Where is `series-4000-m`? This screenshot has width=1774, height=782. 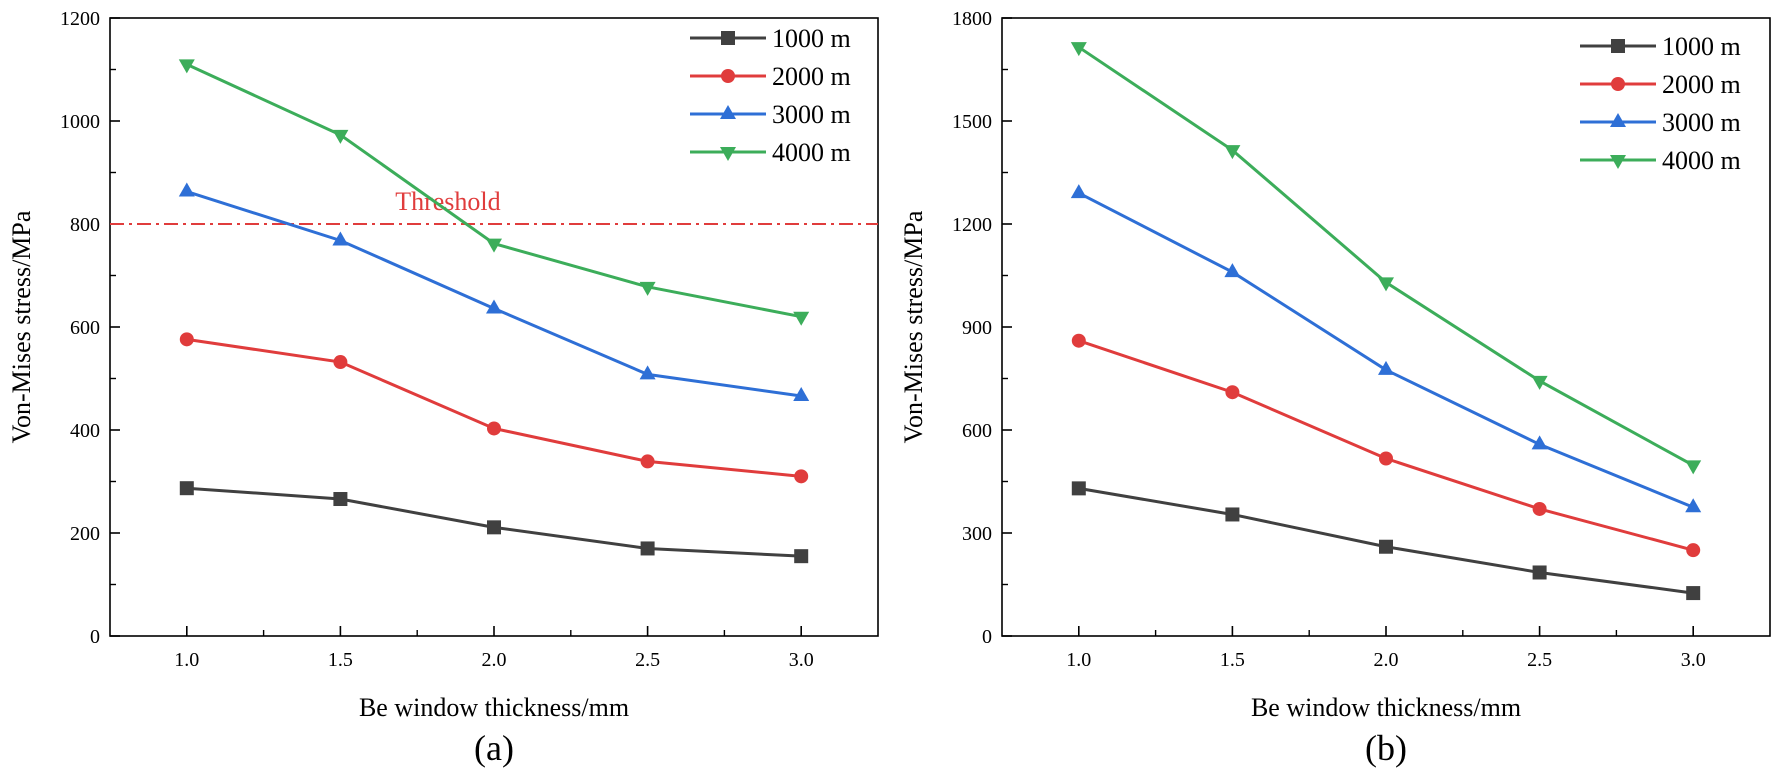 series-4000-m is located at coordinates (494, 192).